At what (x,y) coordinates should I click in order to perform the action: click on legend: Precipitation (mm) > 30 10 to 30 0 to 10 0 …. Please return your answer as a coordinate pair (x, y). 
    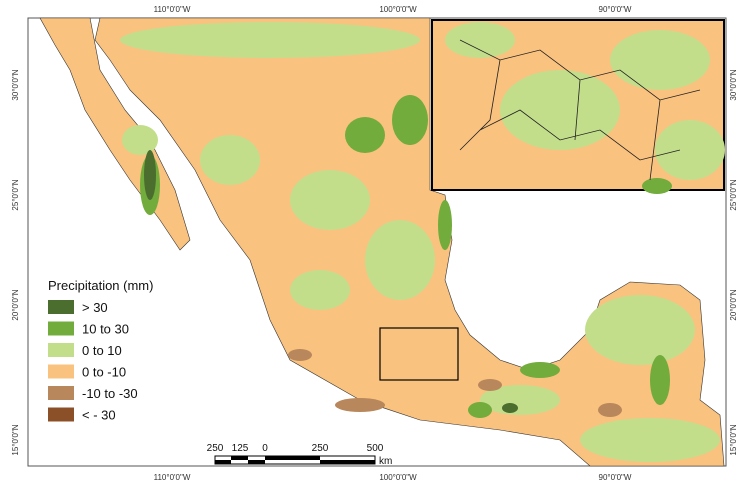
    Looking at the image, I should click on (100, 350).